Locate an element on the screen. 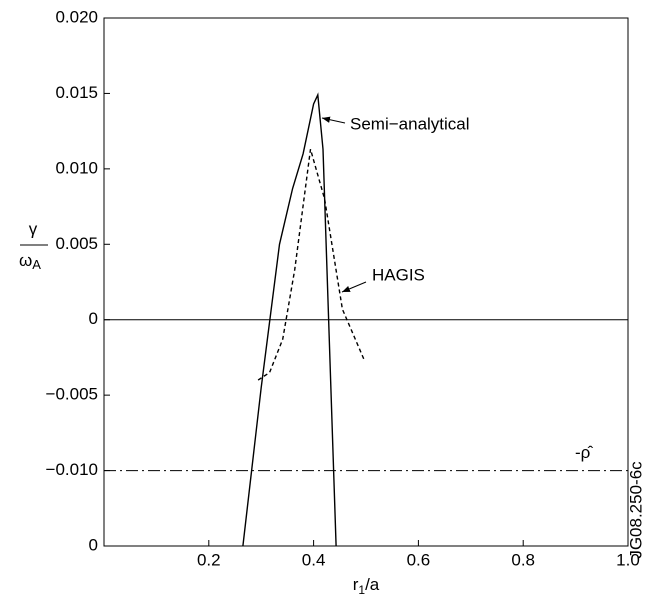 Image resolution: width=645 pixels, height=601 pixels. x-tick-label: 1.0 is located at coordinates (628, 559).